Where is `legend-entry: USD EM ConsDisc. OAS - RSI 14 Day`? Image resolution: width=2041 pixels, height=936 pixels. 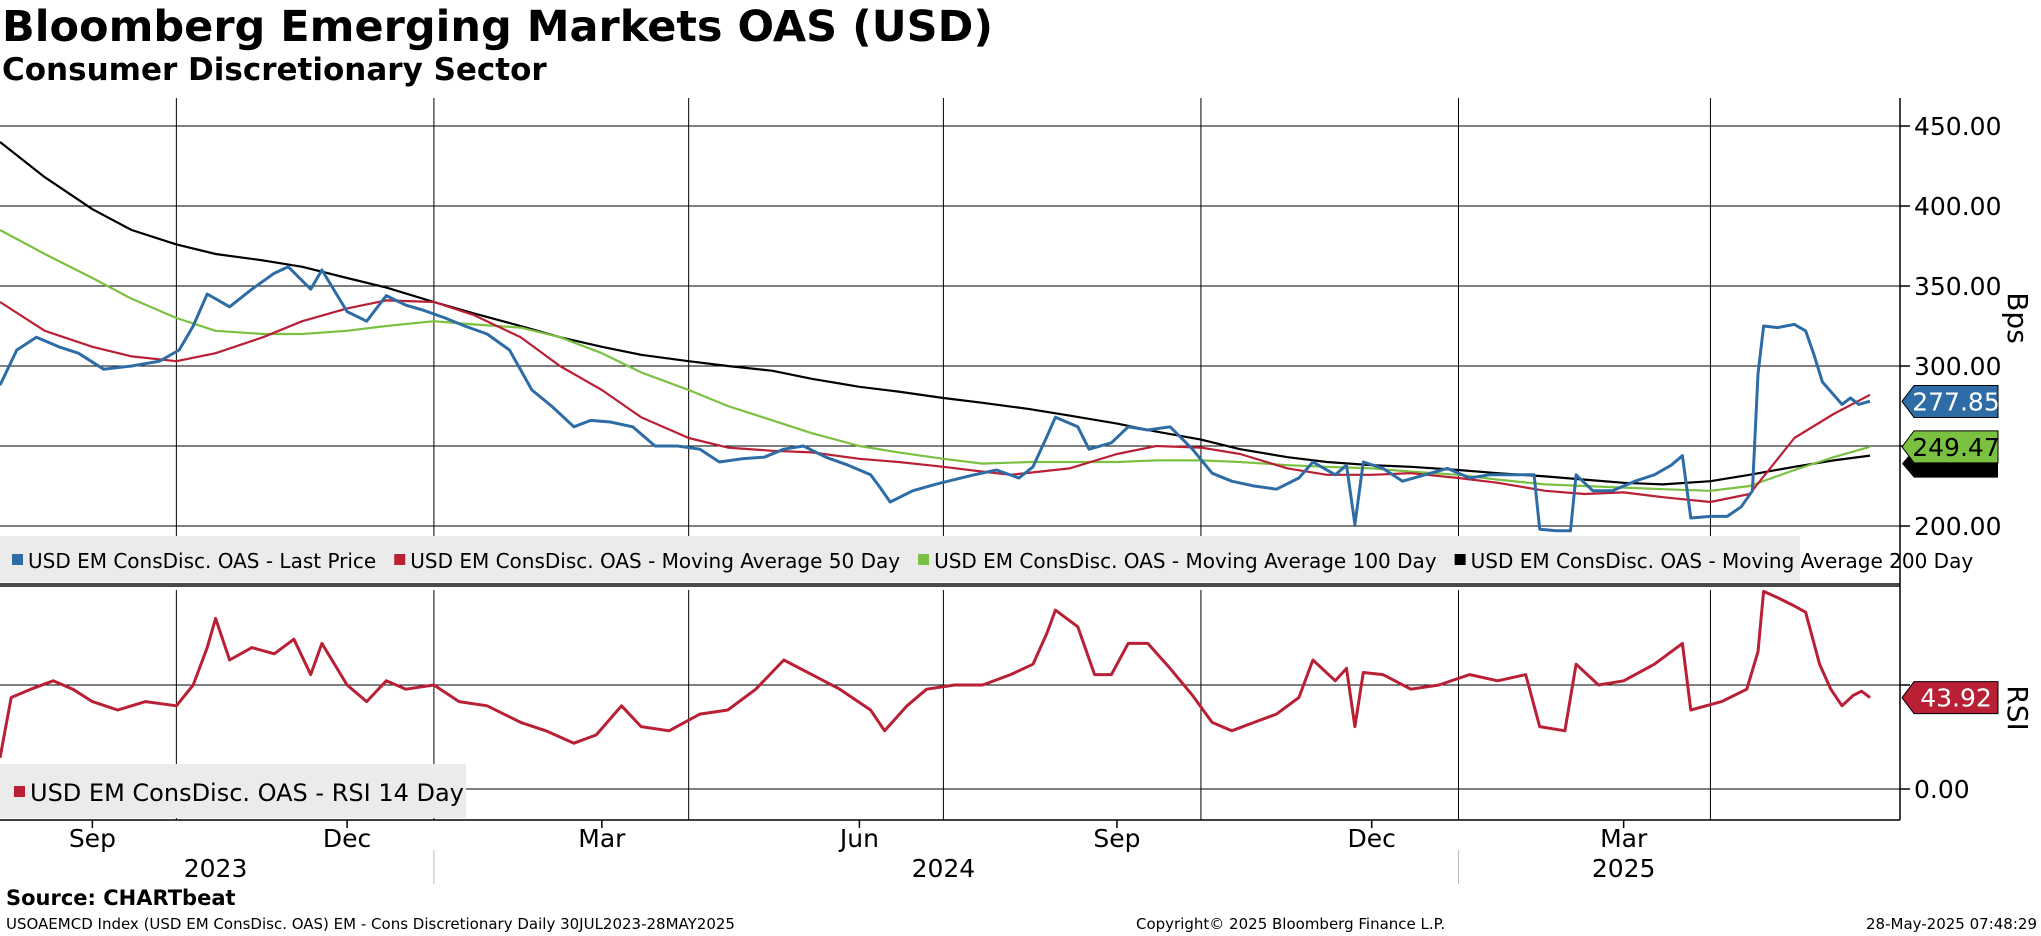 legend-entry: USD EM ConsDisc. OAS - RSI 14 Day is located at coordinates (247, 793).